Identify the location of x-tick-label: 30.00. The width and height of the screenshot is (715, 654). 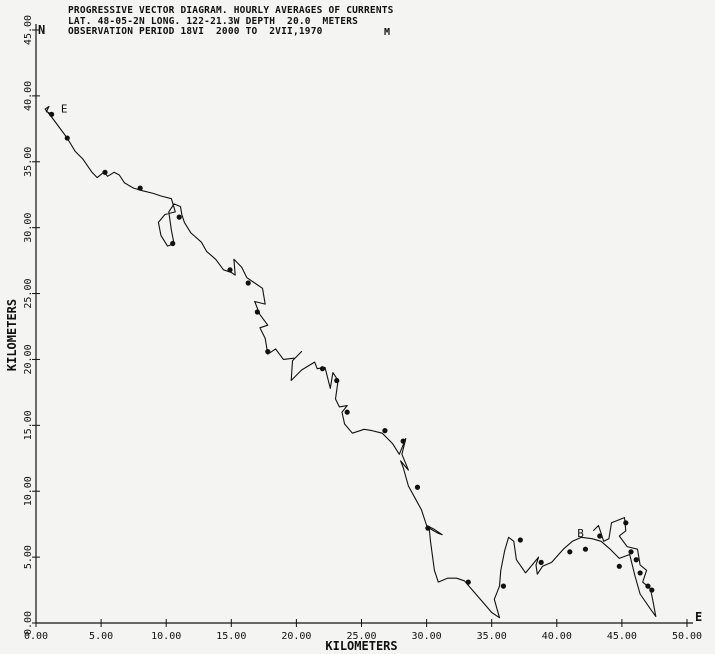
(427, 636).